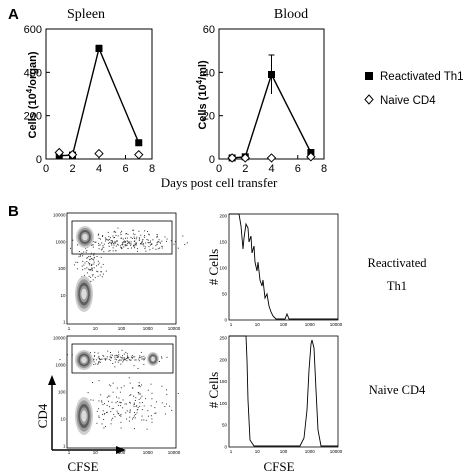 The image size is (473, 474). Describe the element at coordinates (336, 451) in the screenshot. I see `log-x-tick-label: 10000` at that location.